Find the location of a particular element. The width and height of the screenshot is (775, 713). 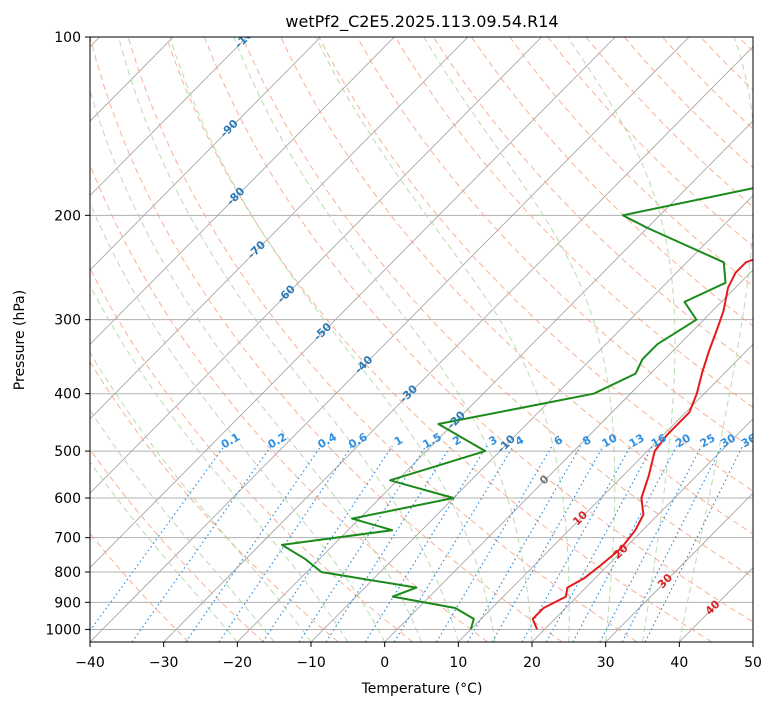

y-tick-label: 300 is located at coordinates (67, 321).